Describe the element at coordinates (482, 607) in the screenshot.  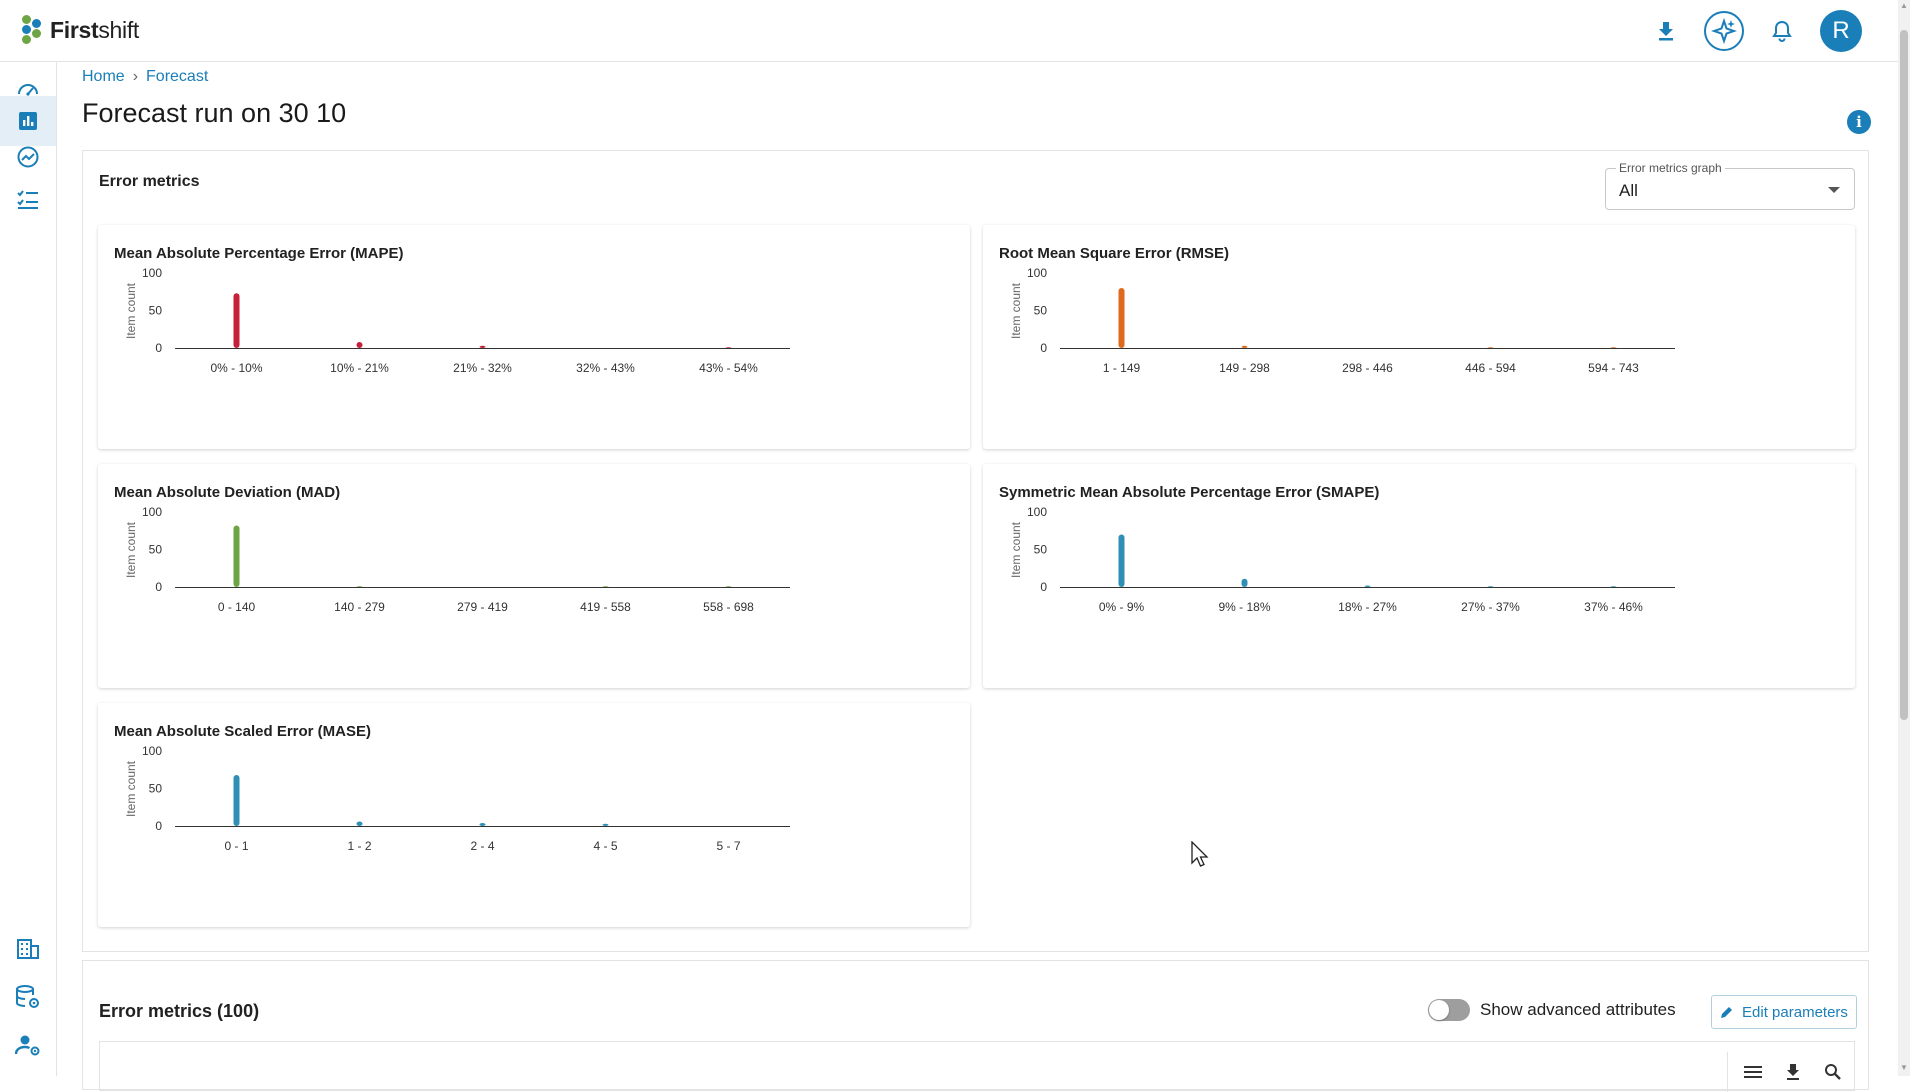
I see `x-tick-label: 279 - 419` at that location.